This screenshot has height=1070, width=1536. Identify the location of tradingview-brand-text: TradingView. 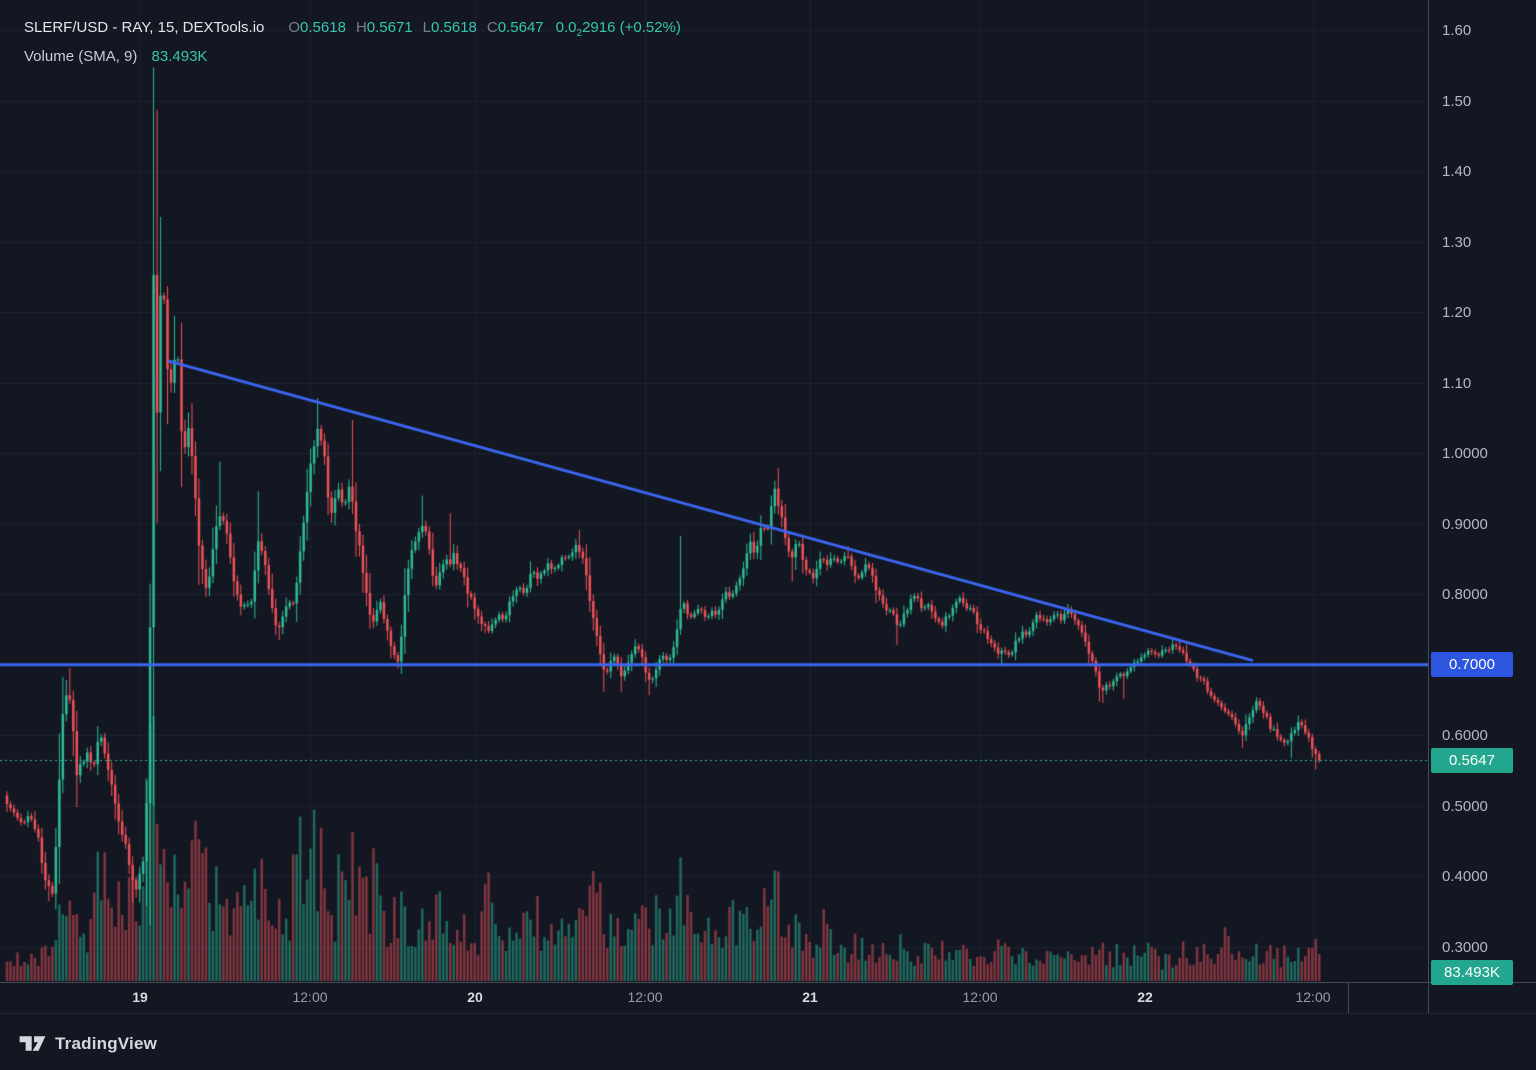
(106, 1043).